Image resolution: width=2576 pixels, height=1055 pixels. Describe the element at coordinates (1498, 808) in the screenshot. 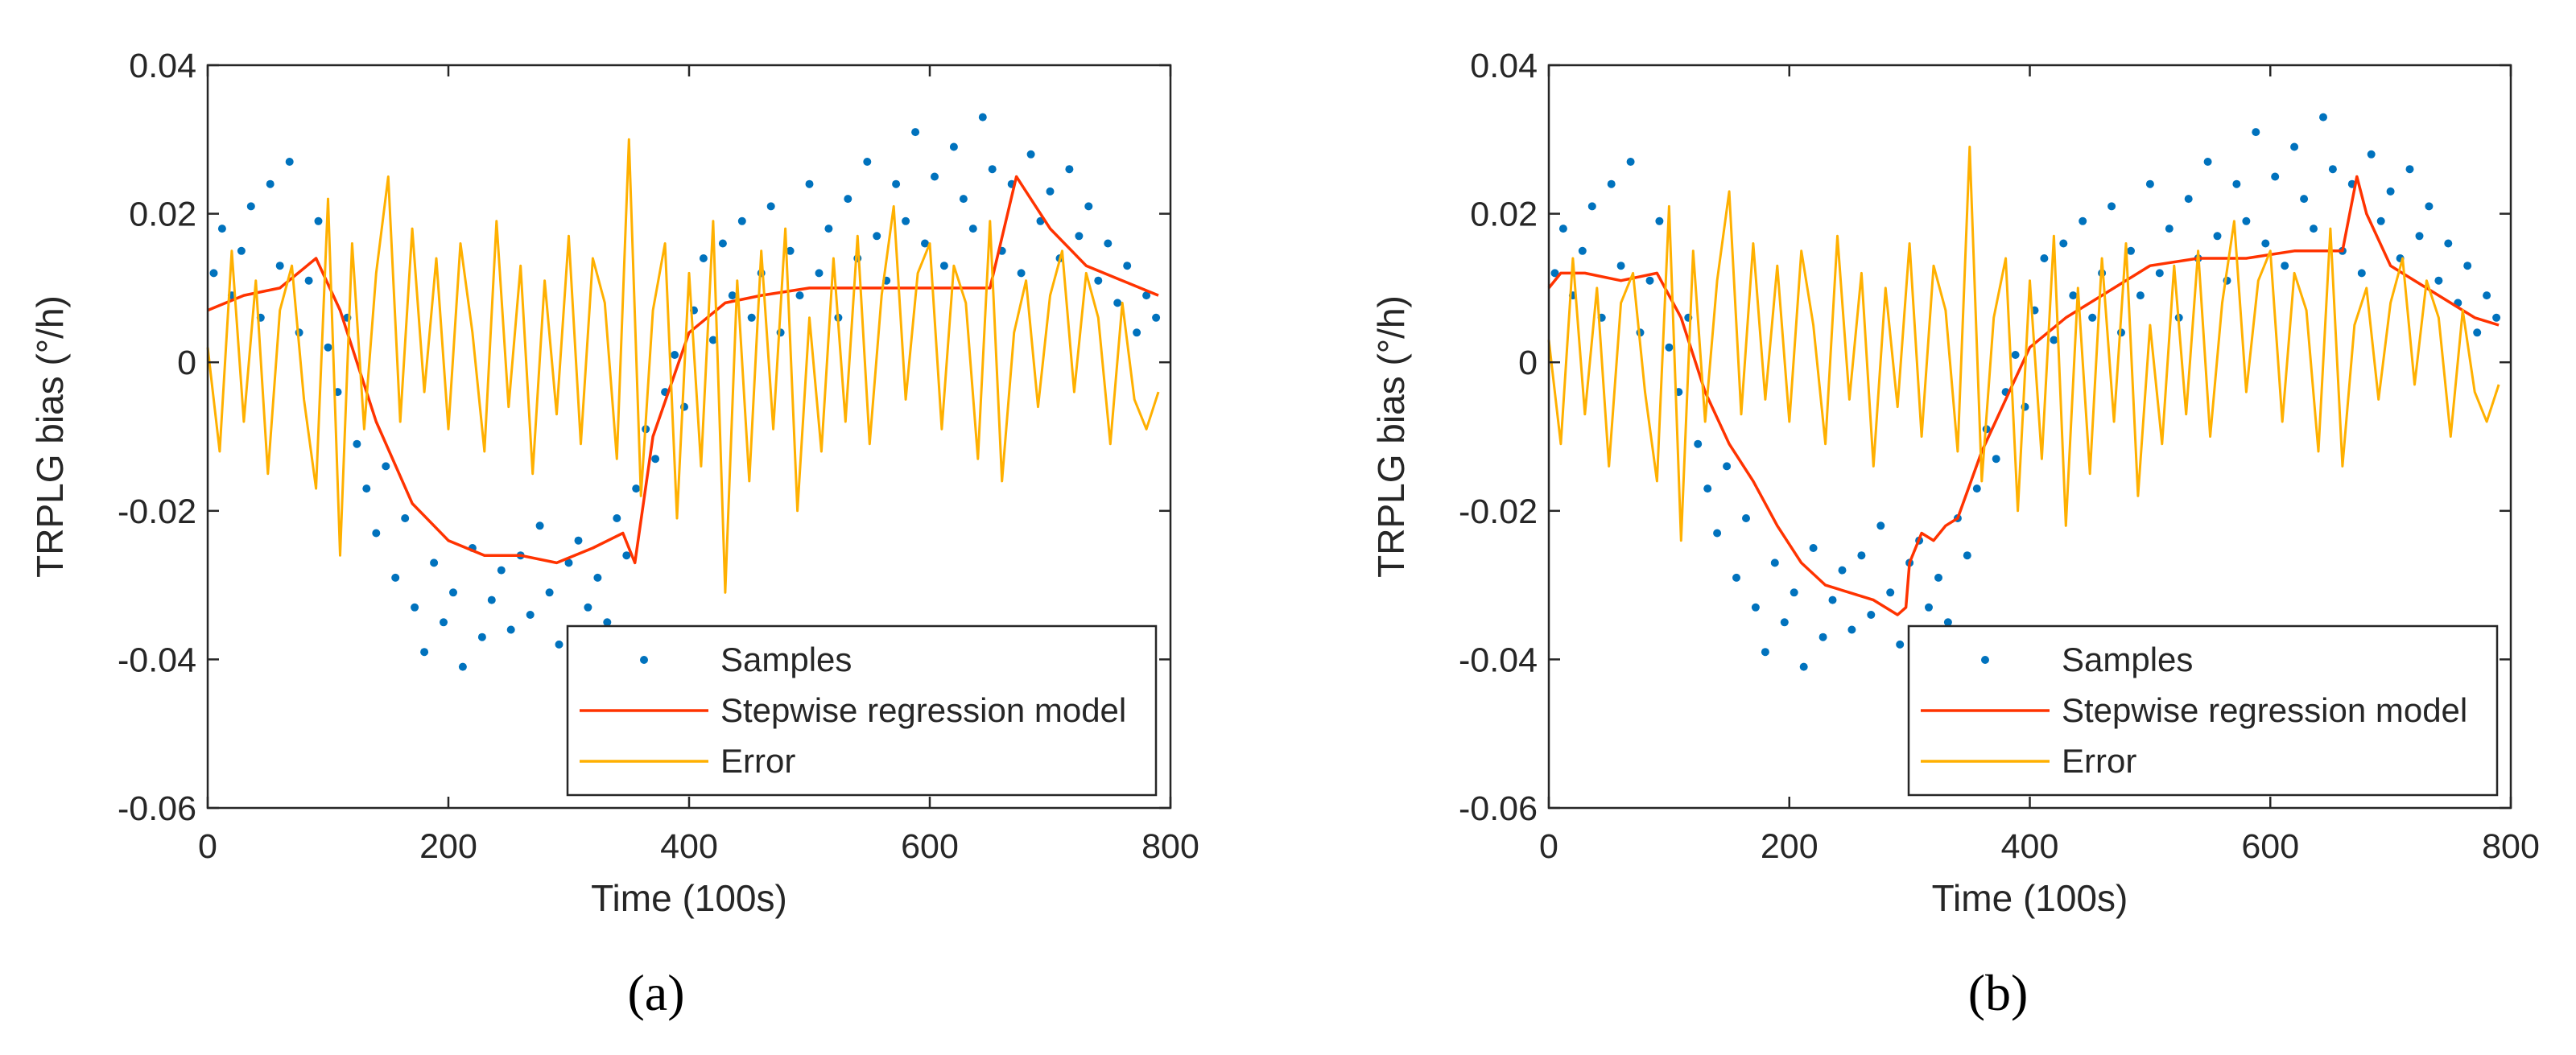

I see `y-tick-label: -0.06` at that location.